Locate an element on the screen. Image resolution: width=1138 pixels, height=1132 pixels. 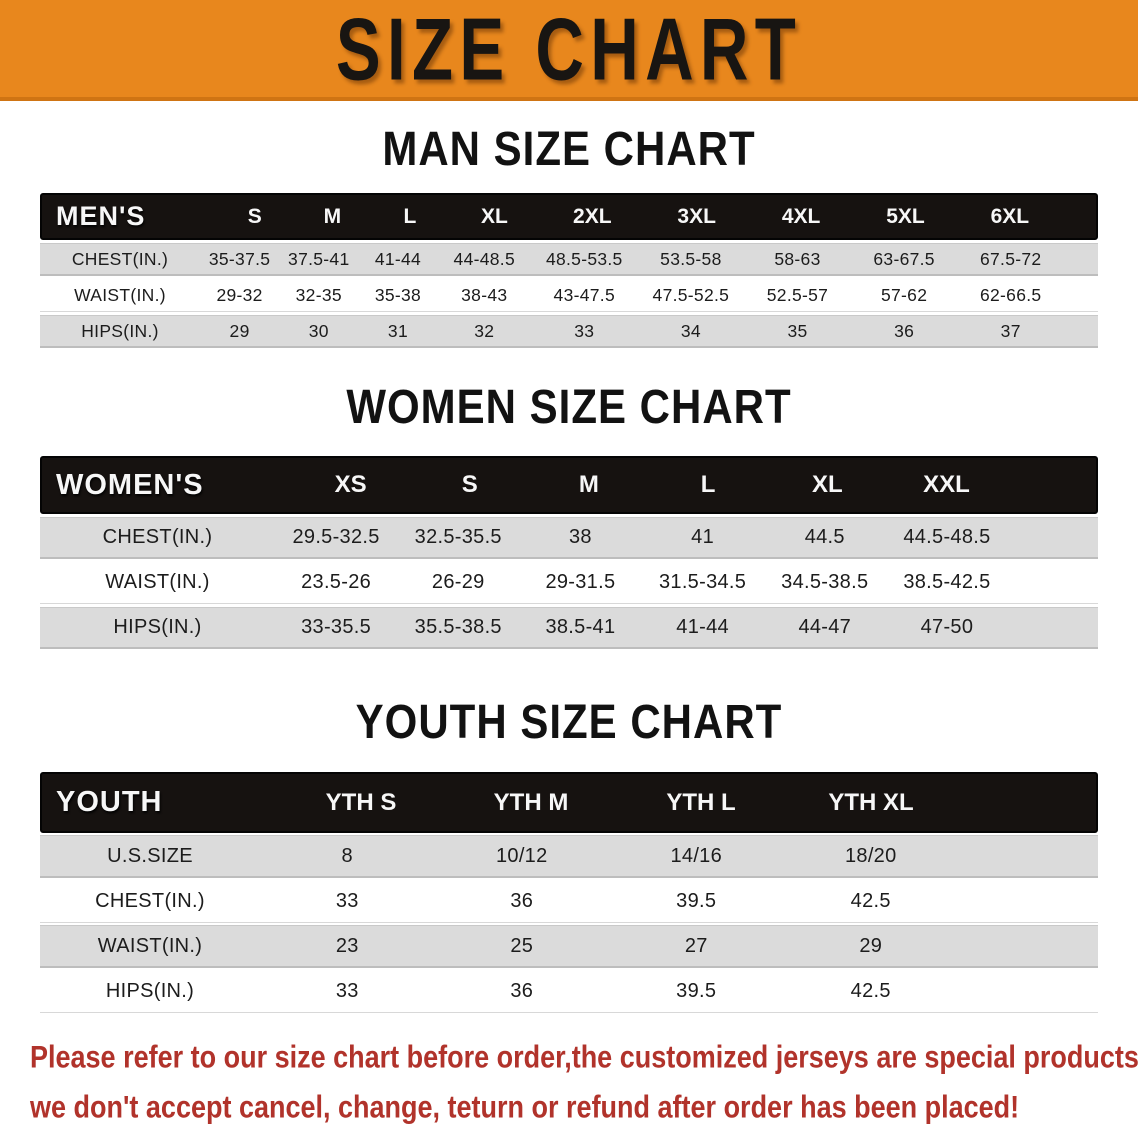
value-cell: 32 is located at coordinates (484, 330).